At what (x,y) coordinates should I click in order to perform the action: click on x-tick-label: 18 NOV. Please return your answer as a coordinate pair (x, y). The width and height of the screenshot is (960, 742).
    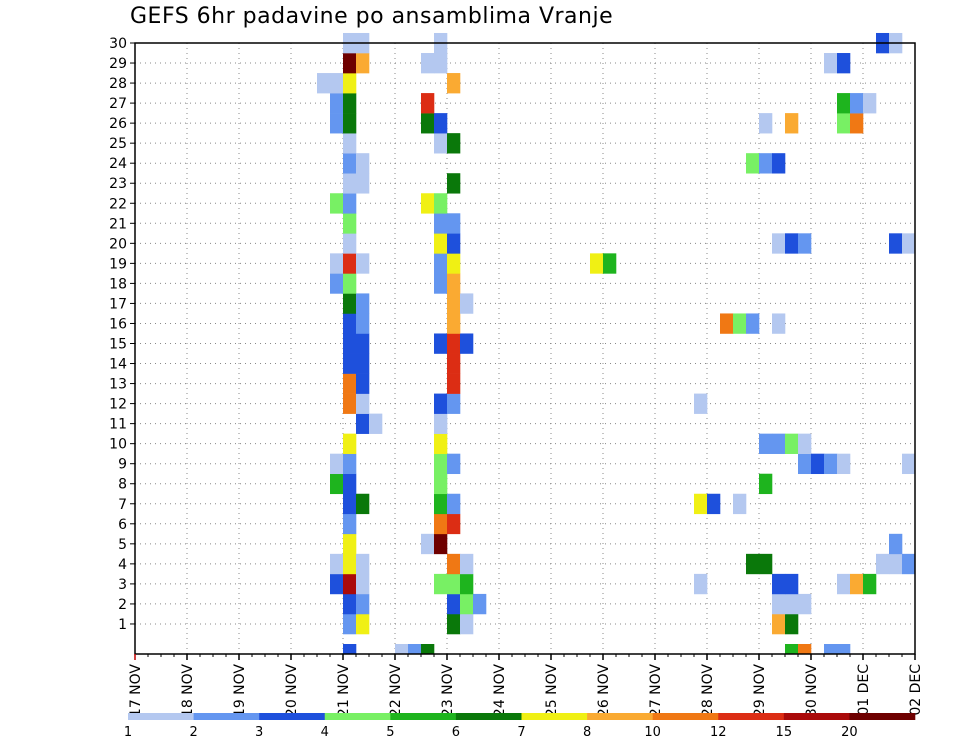
    Looking at the image, I should click on (188, 691).